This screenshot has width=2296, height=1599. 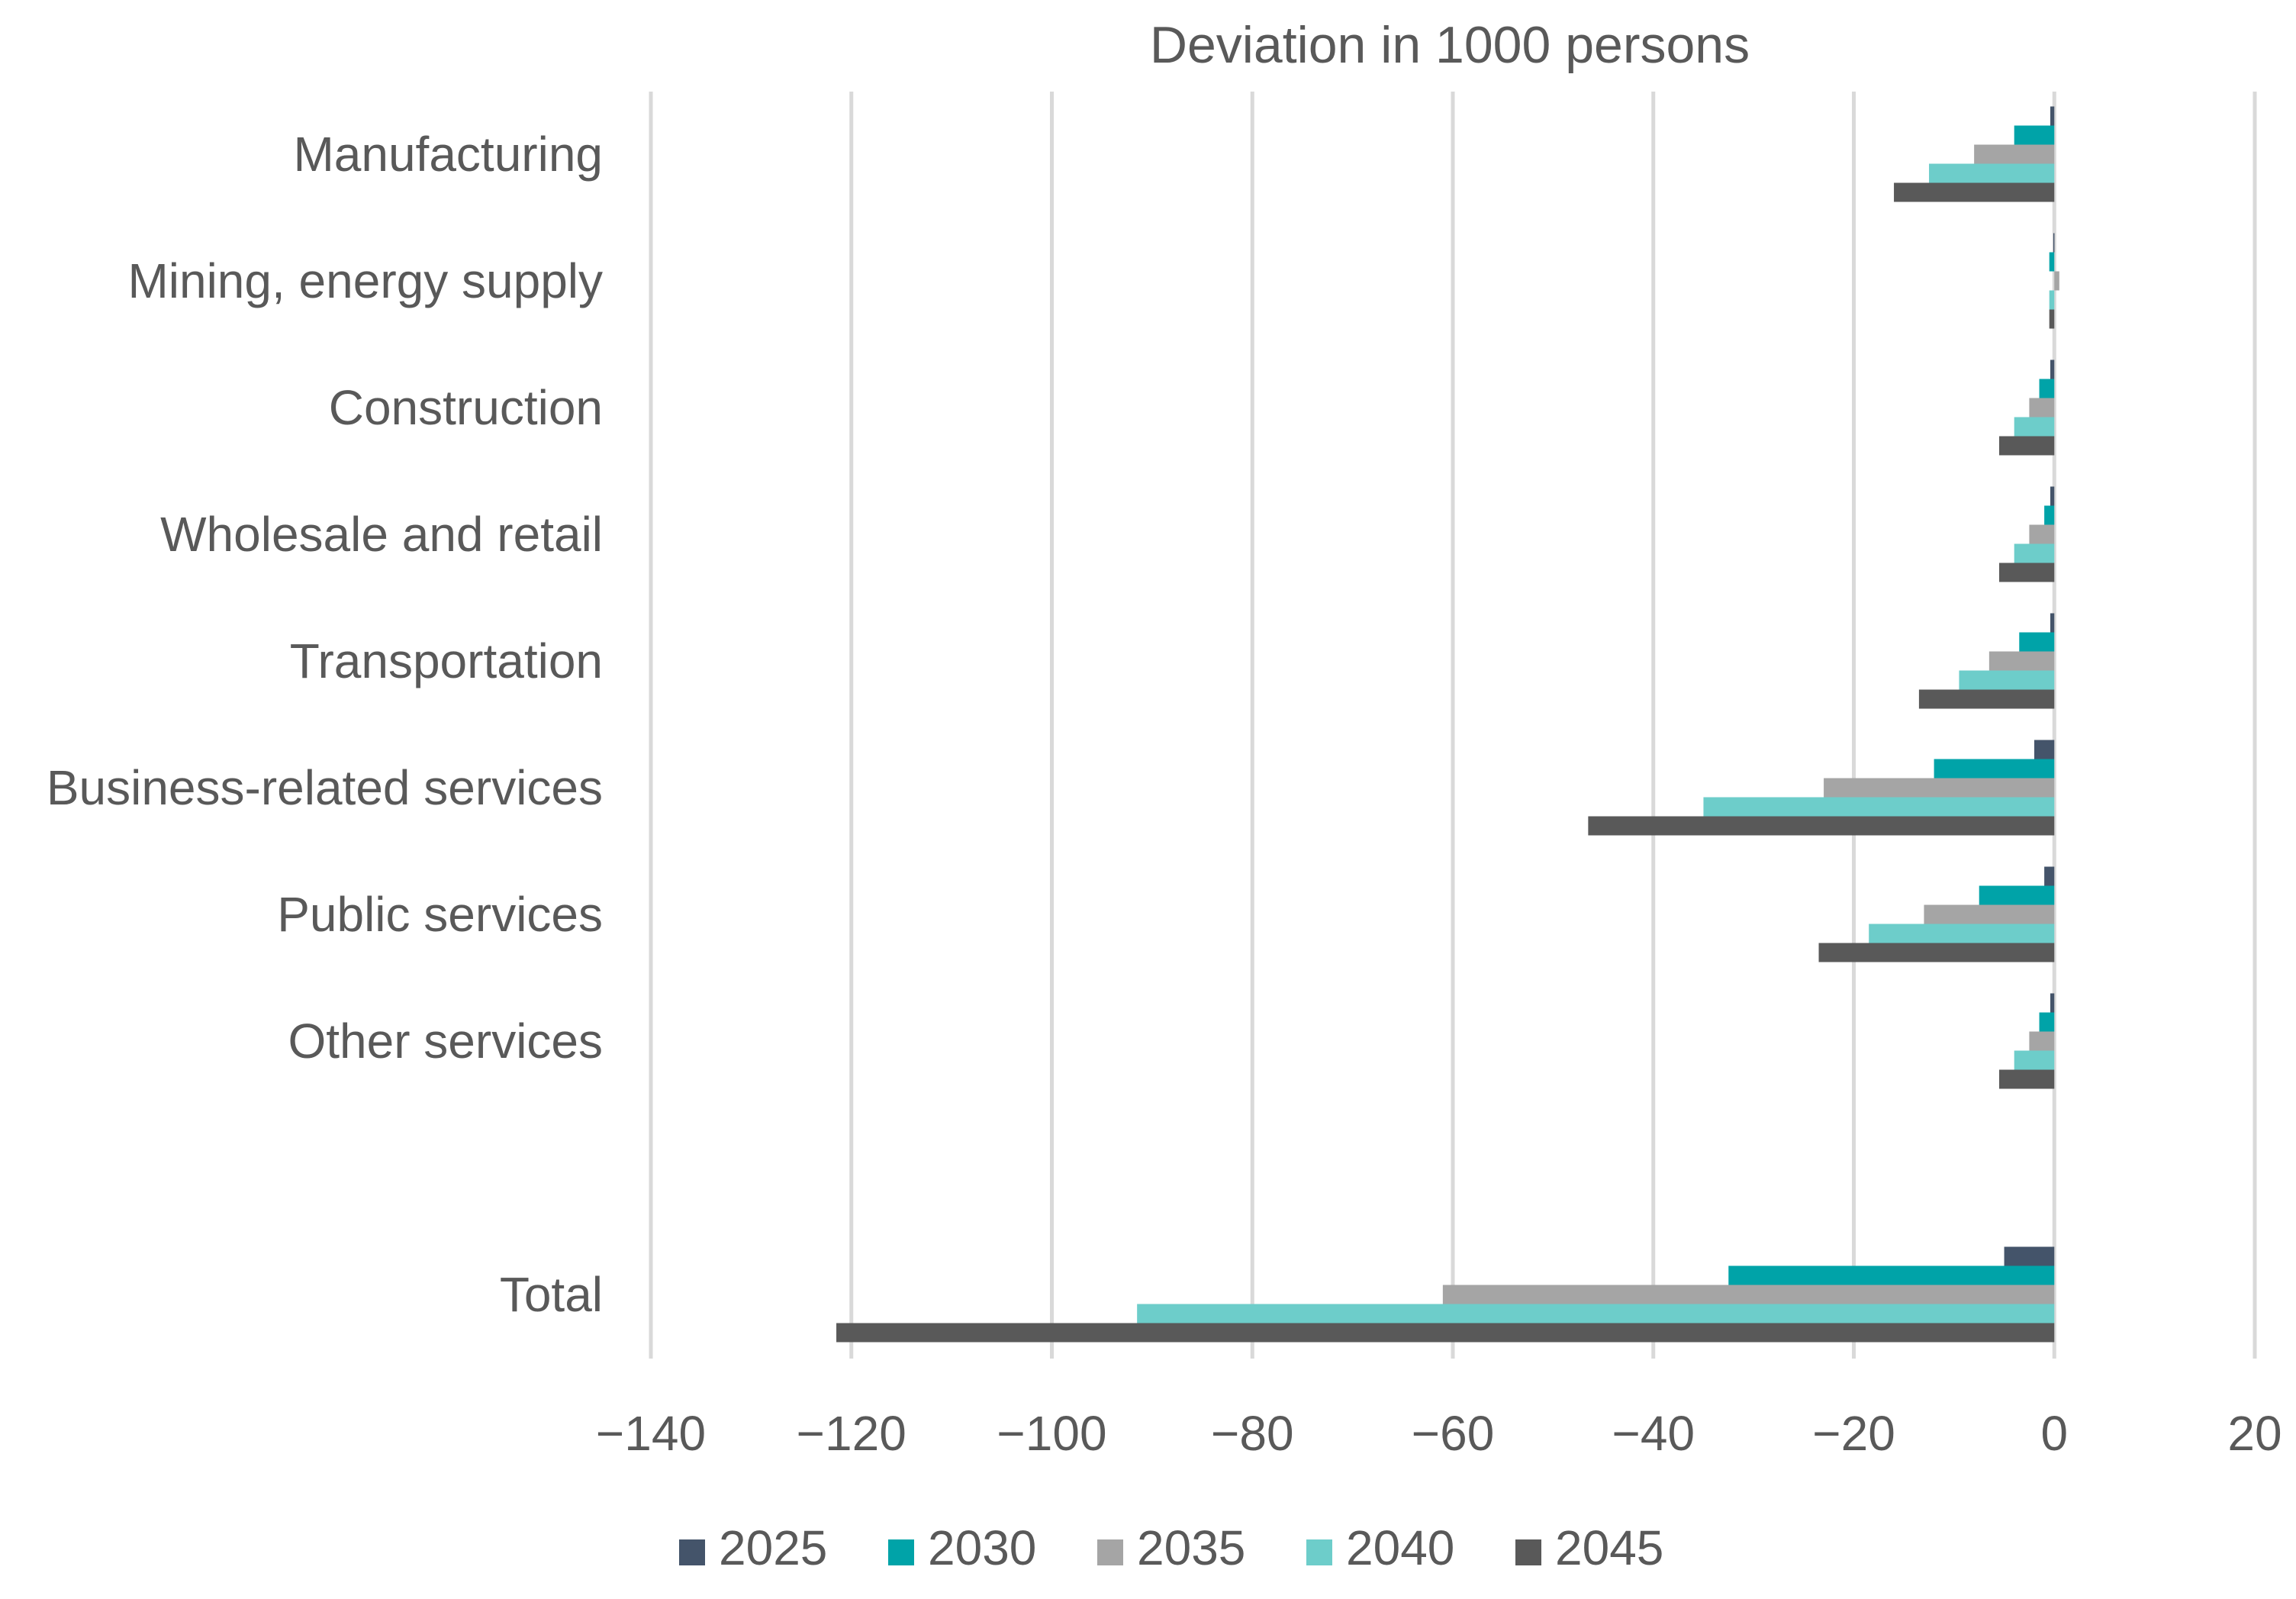 What do you see at coordinates (2042, 534) in the screenshot?
I see `bar-2035-wholesale-and-retail` at bounding box center [2042, 534].